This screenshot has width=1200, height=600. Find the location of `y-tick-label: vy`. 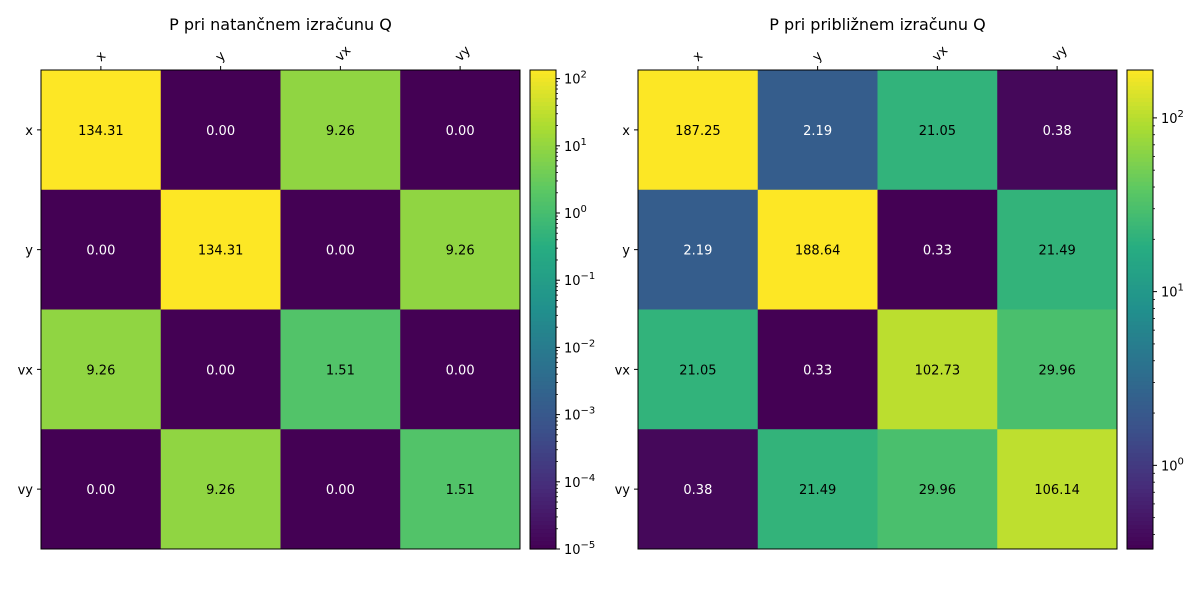

y-tick-label: vy is located at coordinates (26, 490).